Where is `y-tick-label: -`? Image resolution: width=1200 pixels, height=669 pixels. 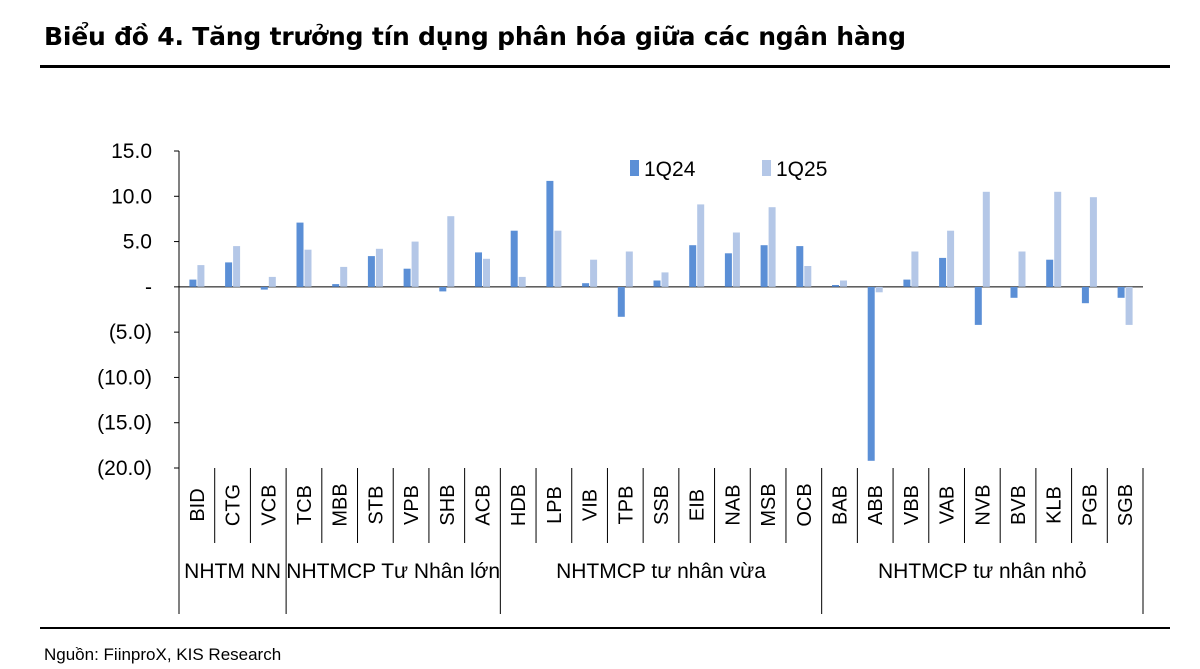 y-tick-label: - is located at coordinates (148, 287).